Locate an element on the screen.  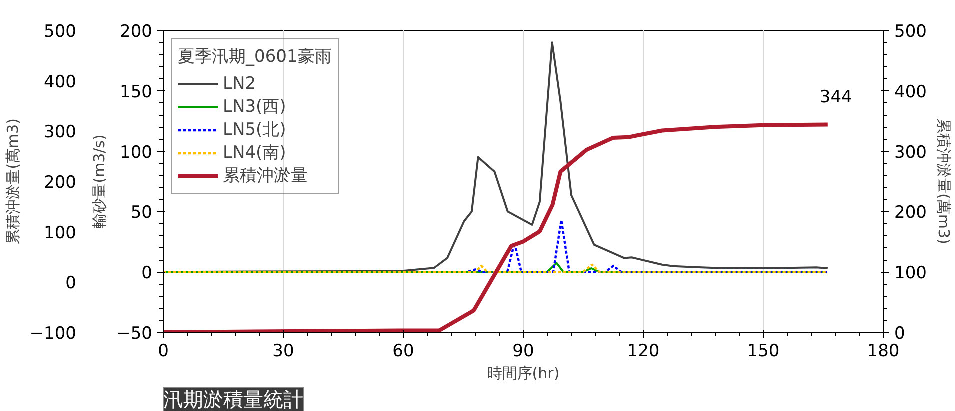
legend-label: LN2 is located at coordinates (239, 84).